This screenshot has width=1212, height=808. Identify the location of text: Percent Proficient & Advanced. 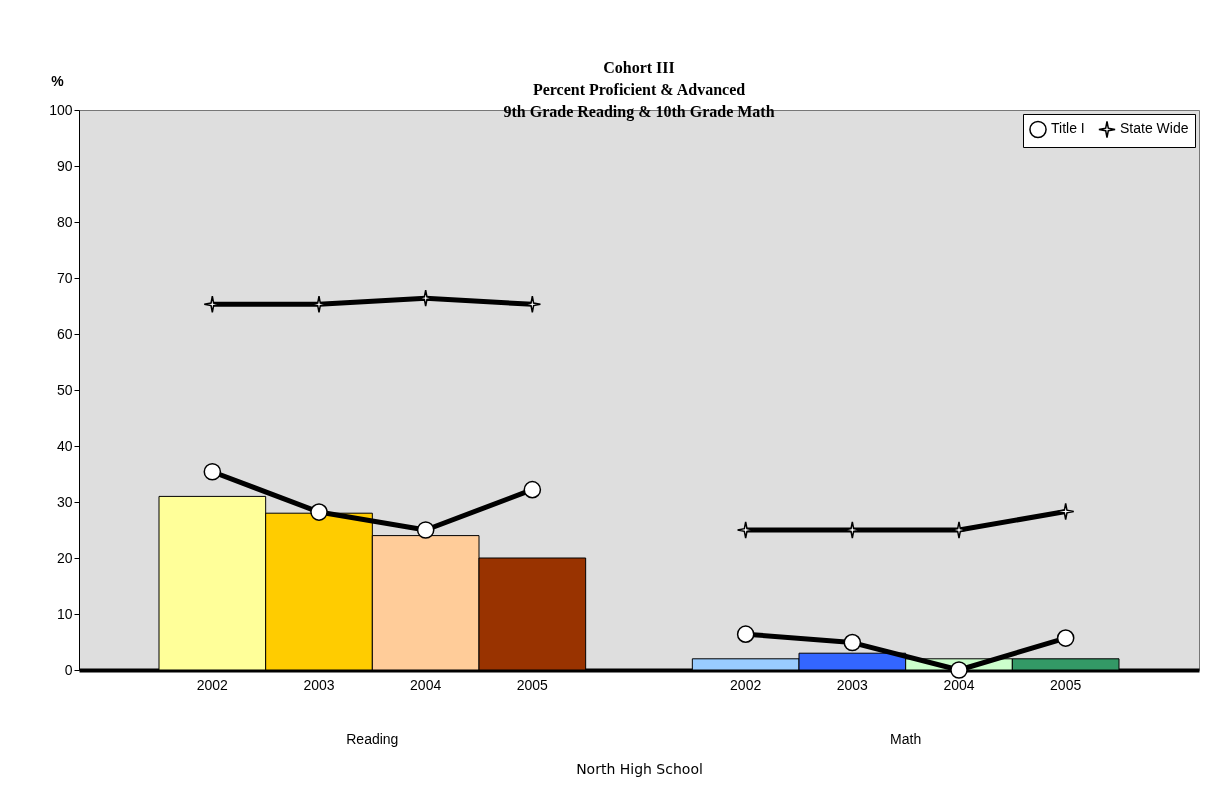
(639, 89).